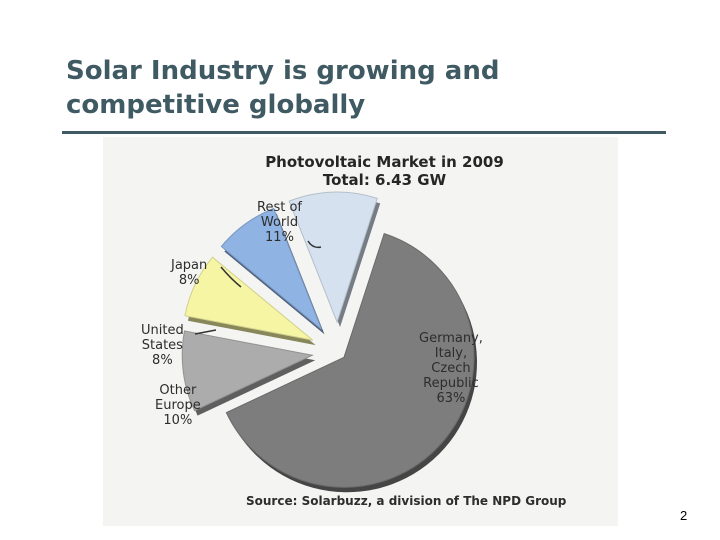  Describe the element at coordinates (231, 277) in the screenshot. I see `leader-line-japan` at that location.